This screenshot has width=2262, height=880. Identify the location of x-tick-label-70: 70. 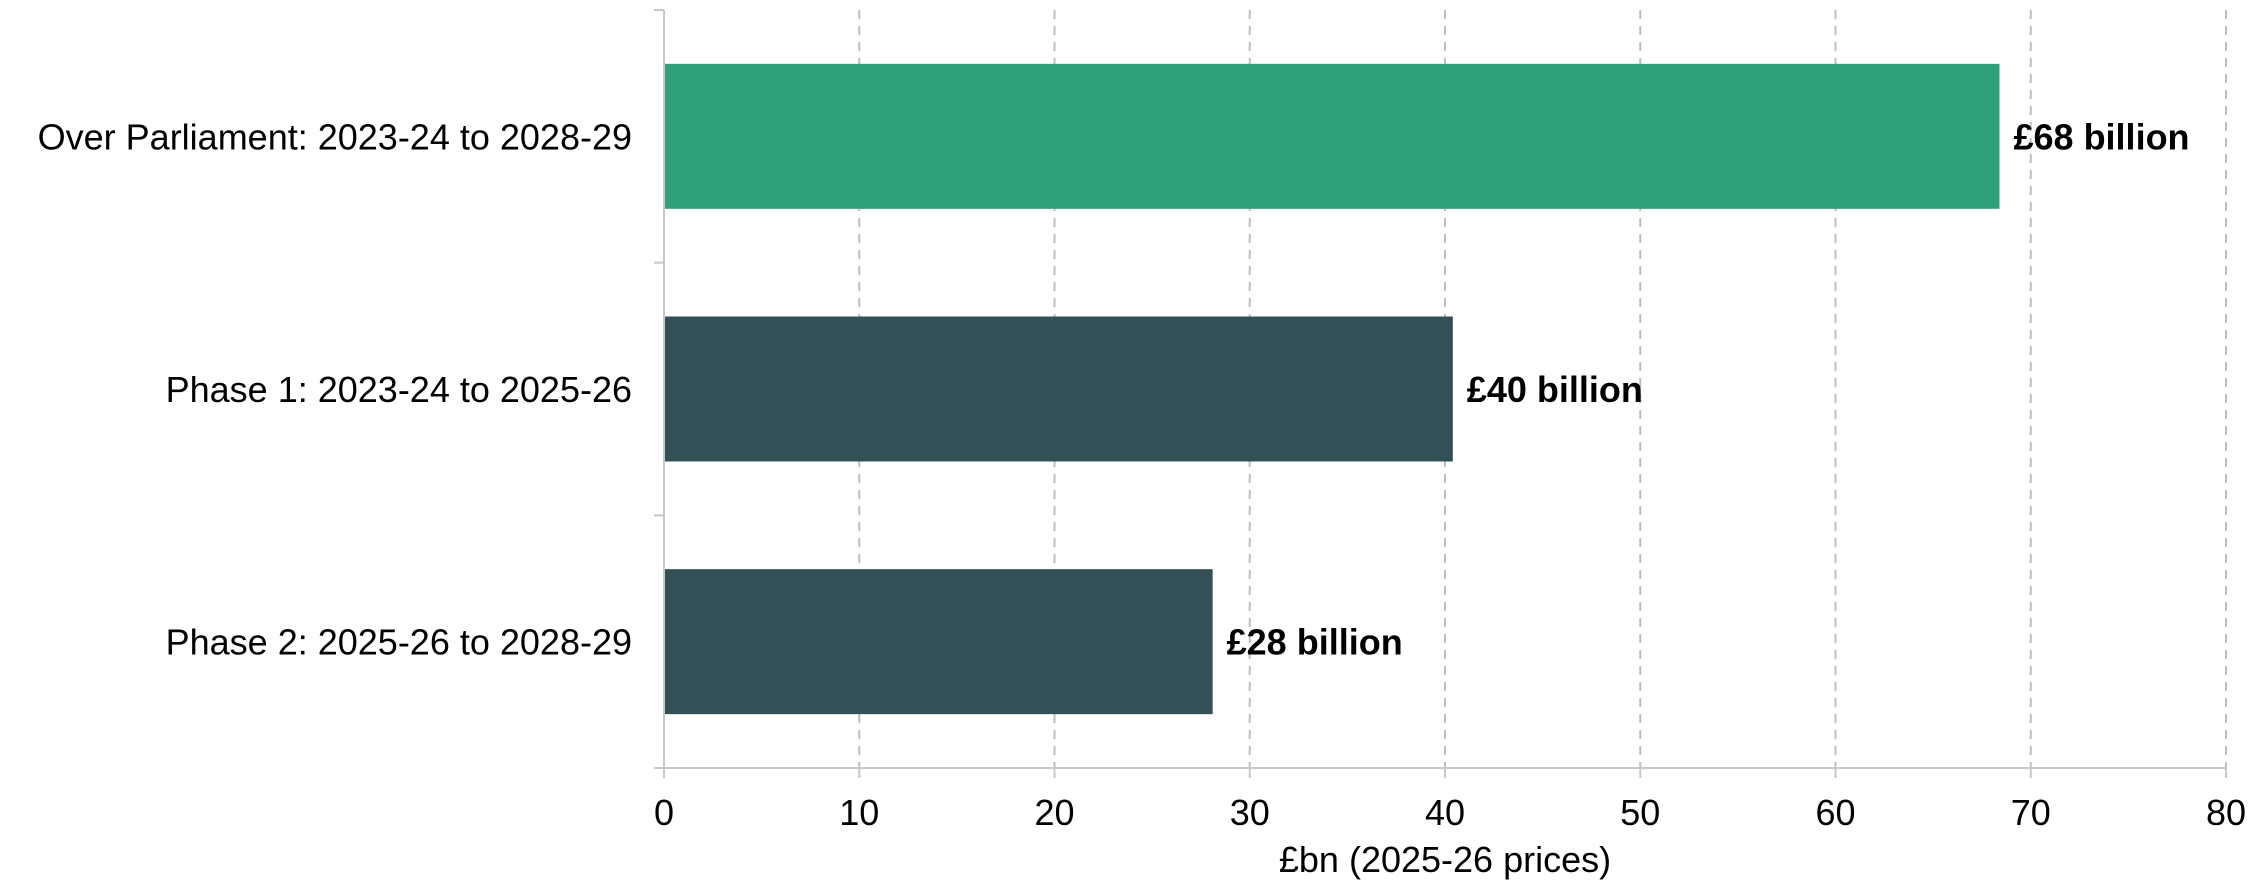
(2031, 812).